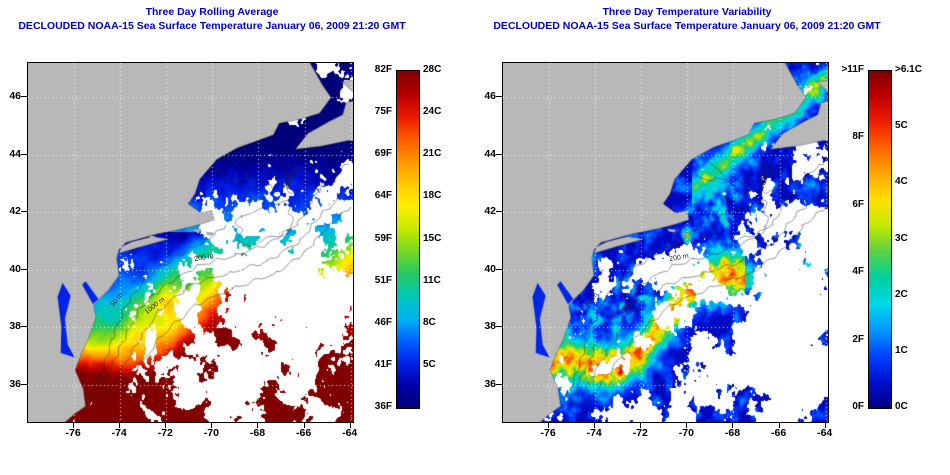 This screenshot has height=475, width=950. I want to click on colorbar-fahrenheit-label: >11F, so click(852, 69).